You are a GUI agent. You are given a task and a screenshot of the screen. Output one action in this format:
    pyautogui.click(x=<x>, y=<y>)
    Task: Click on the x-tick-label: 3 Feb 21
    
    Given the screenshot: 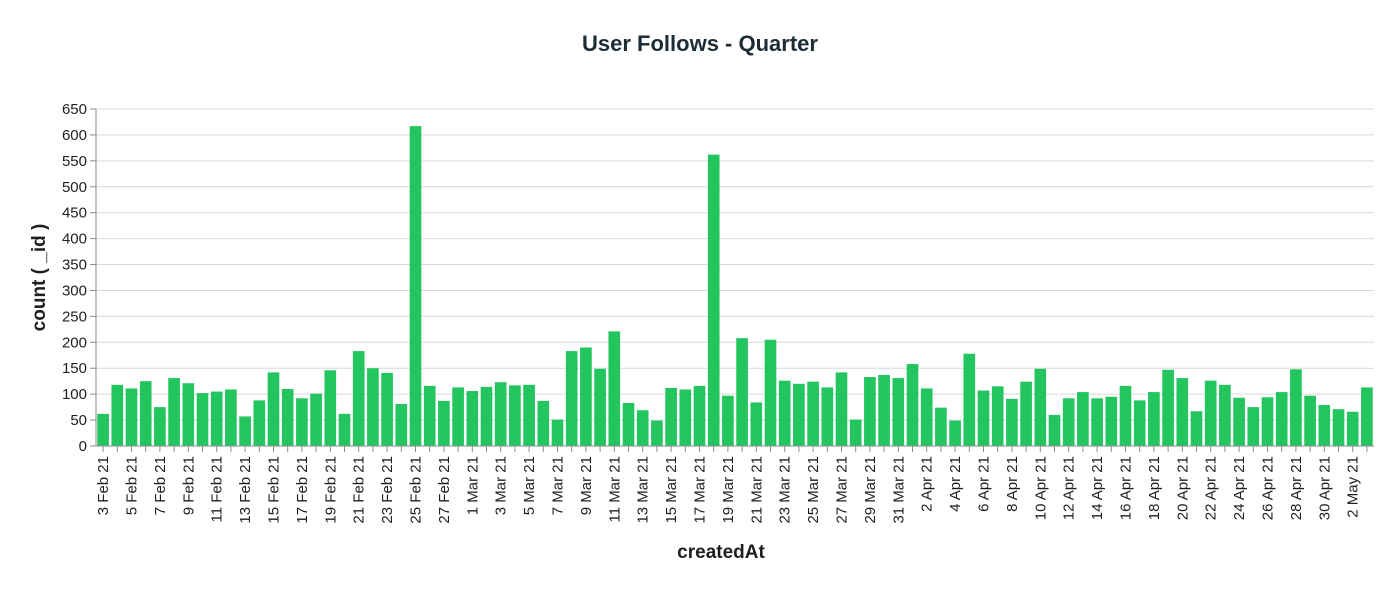 What is the action you would take?
    pyautogui.click(x=103, y=485)
    